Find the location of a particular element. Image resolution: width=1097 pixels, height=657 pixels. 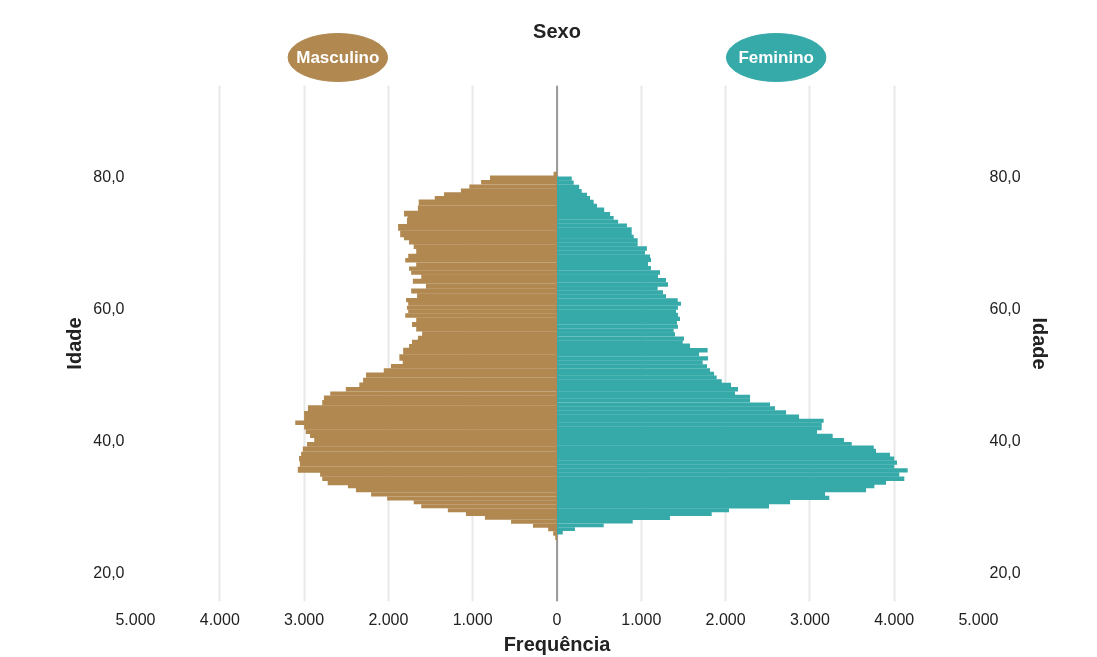

y2-tick-label: 80,0 is located at coordinates (1005, 177).